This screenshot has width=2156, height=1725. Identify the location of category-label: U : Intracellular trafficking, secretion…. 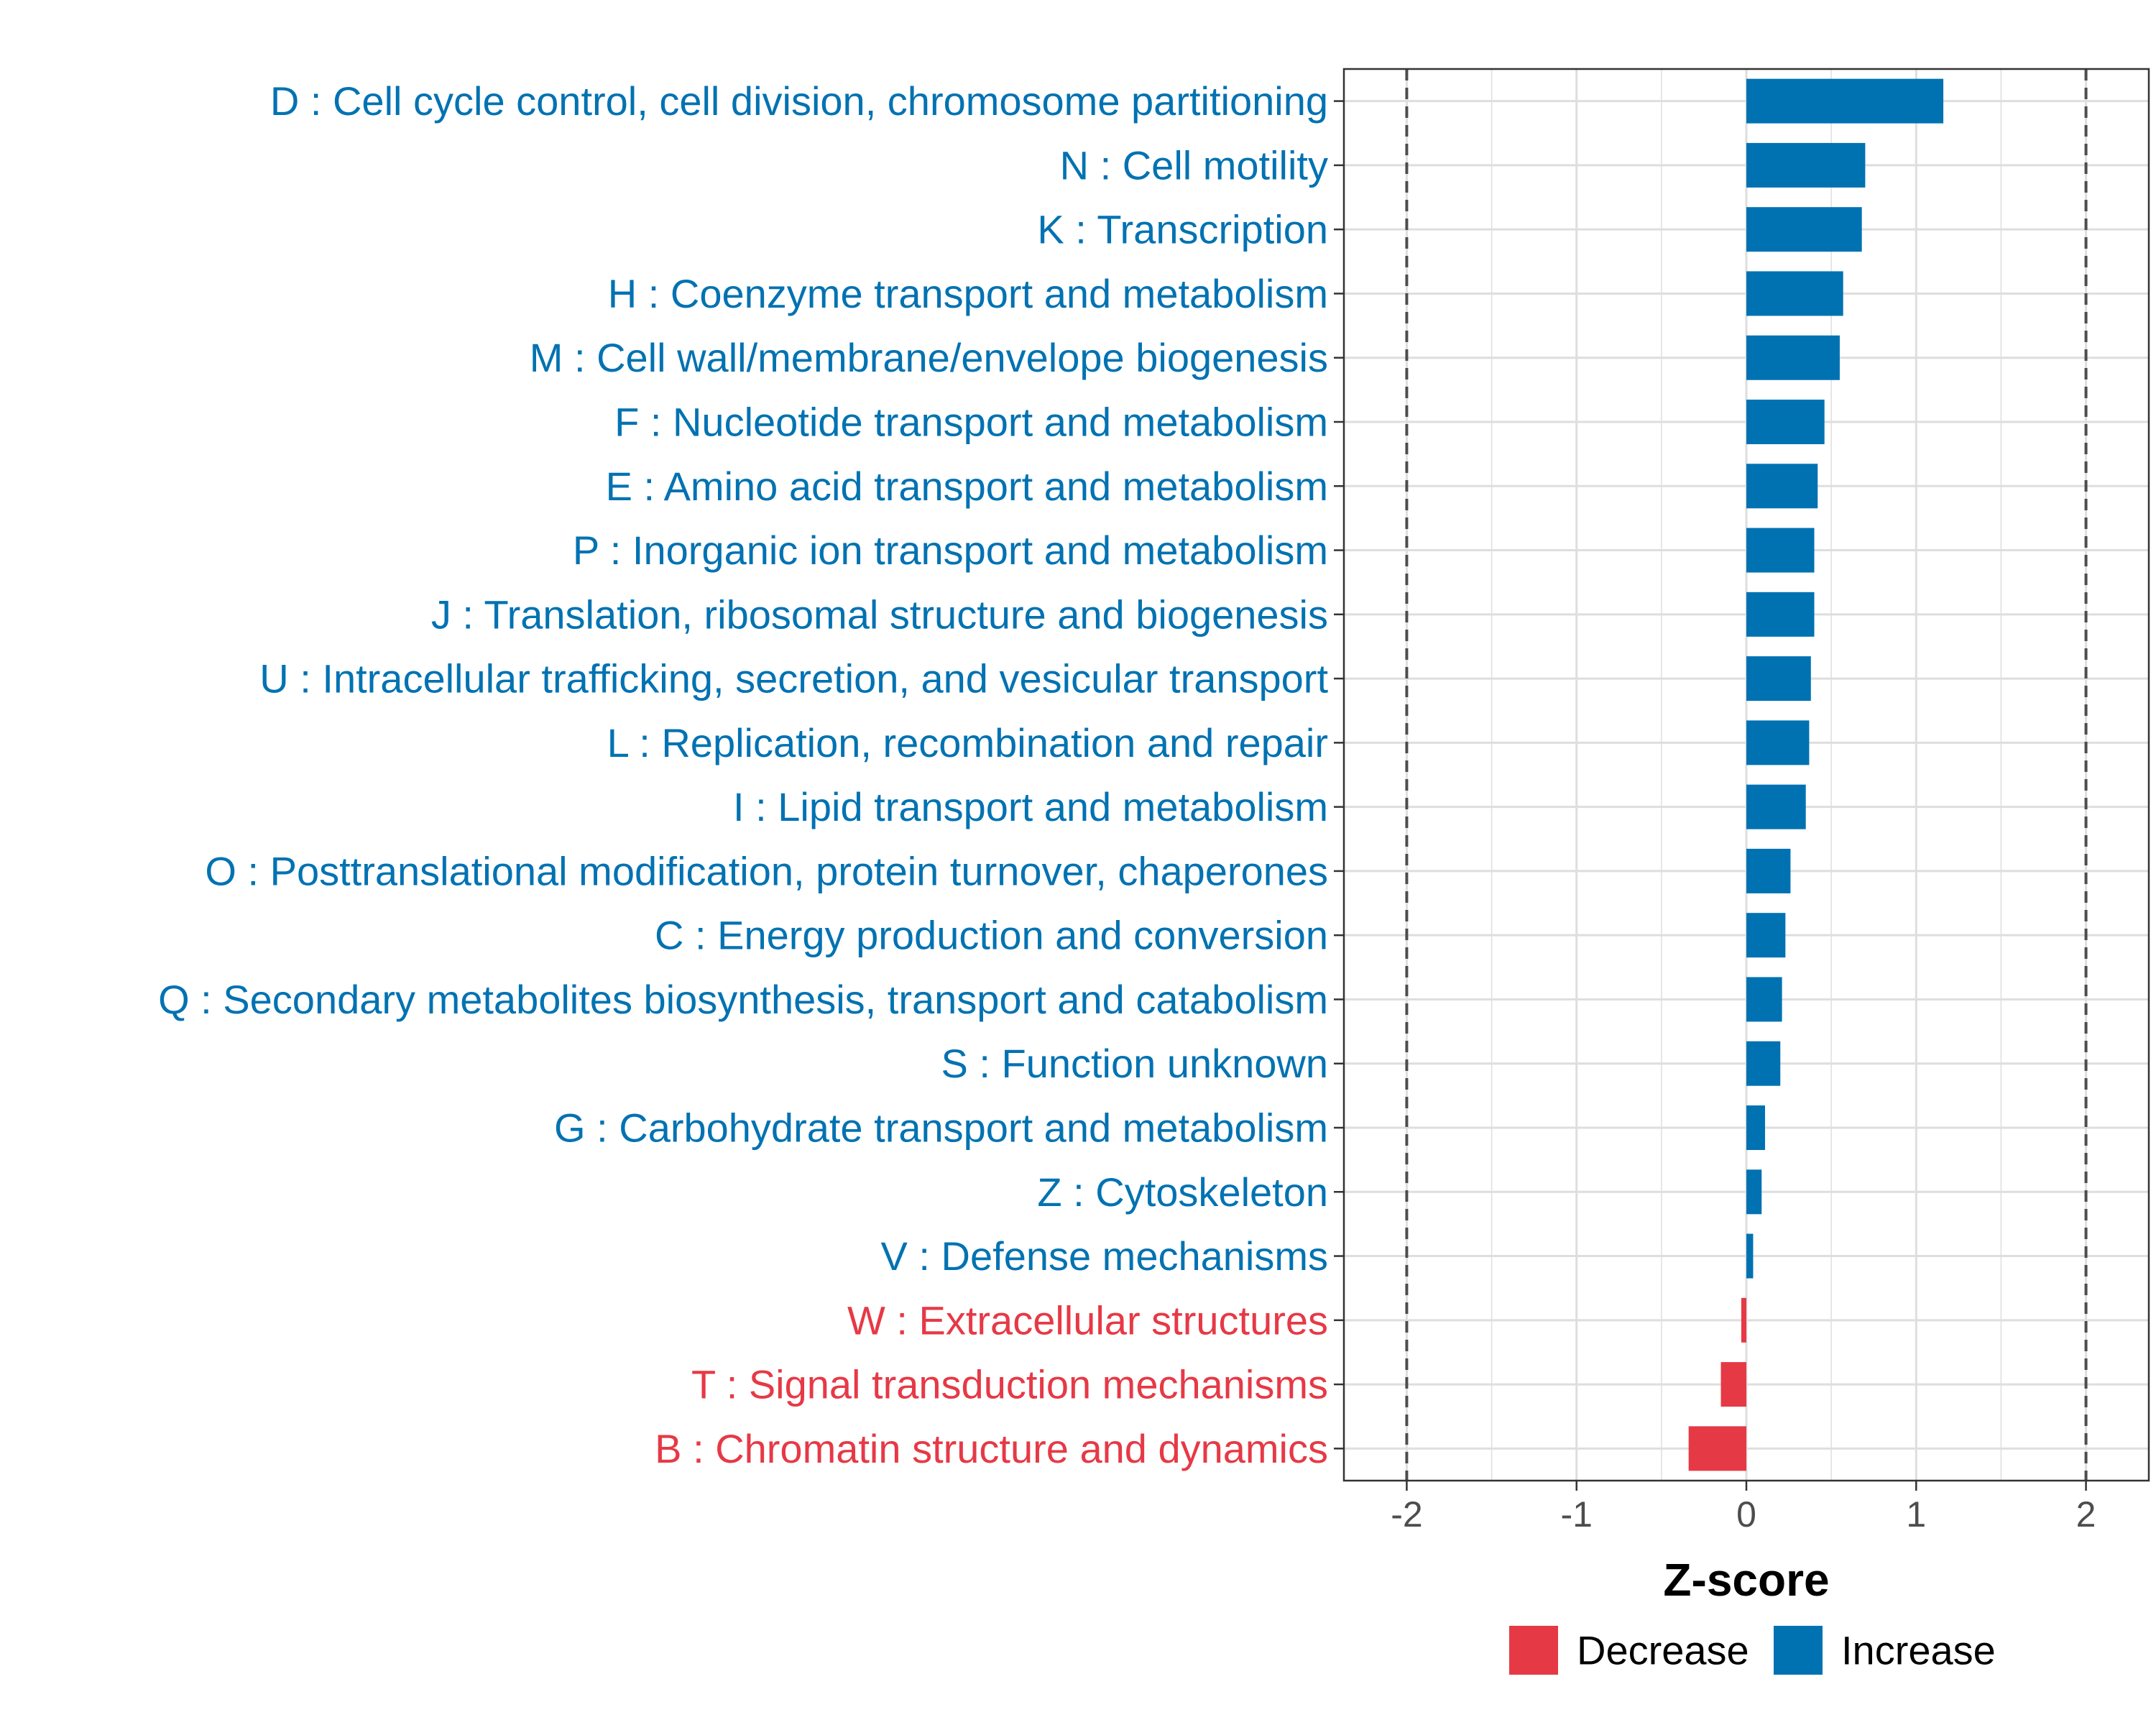
(794, 679).